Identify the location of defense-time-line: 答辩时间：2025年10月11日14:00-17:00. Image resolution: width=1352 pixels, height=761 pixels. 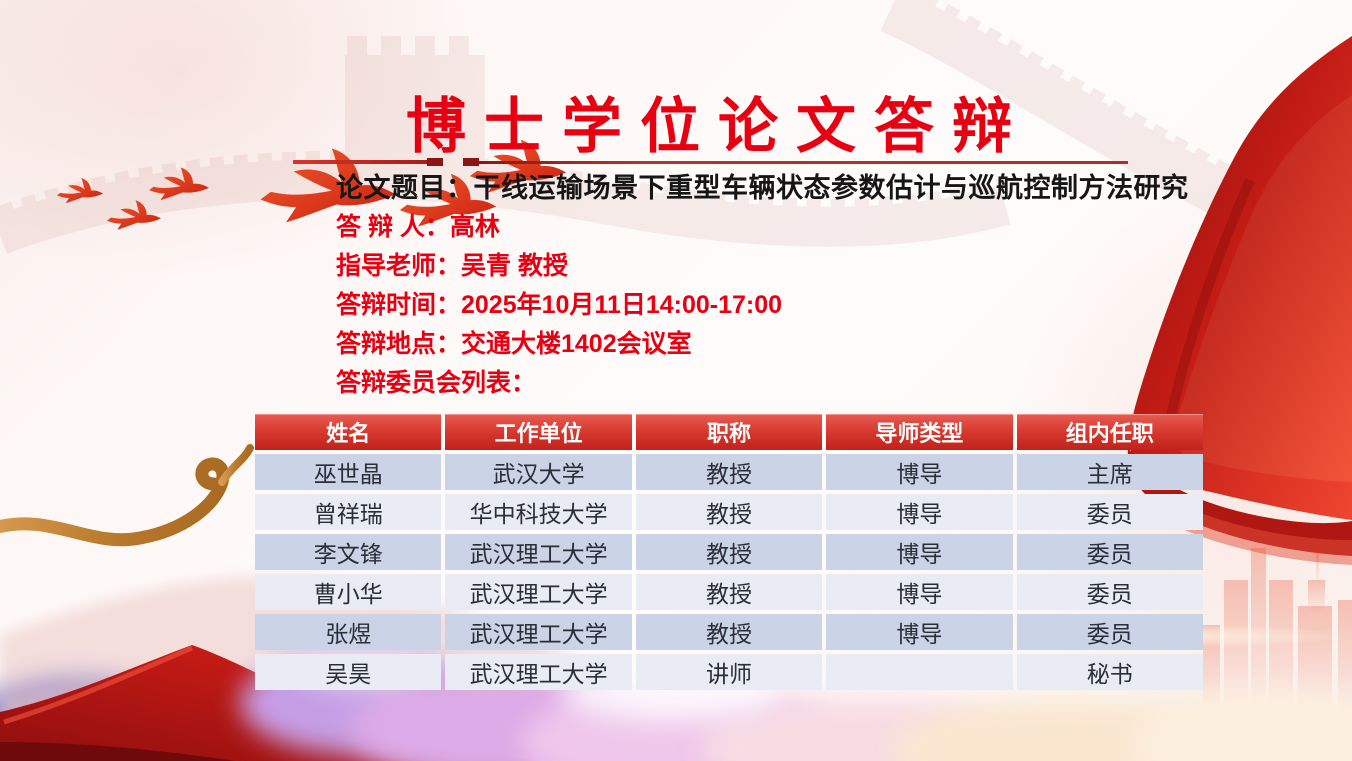
(559, 304).